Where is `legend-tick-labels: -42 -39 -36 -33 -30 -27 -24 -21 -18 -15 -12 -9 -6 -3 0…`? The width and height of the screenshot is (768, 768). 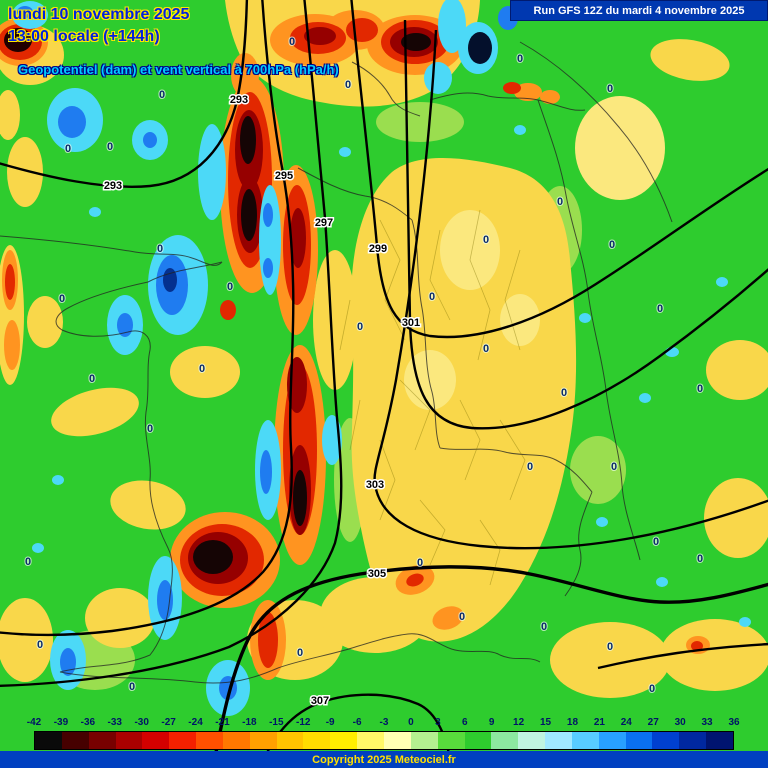 legend-tick-labels: -42 -39 -36 -33 -30 -27 -24 -21 -18 -15 -12 -9 -6 -3 0… is located at coordinates (383, 723).